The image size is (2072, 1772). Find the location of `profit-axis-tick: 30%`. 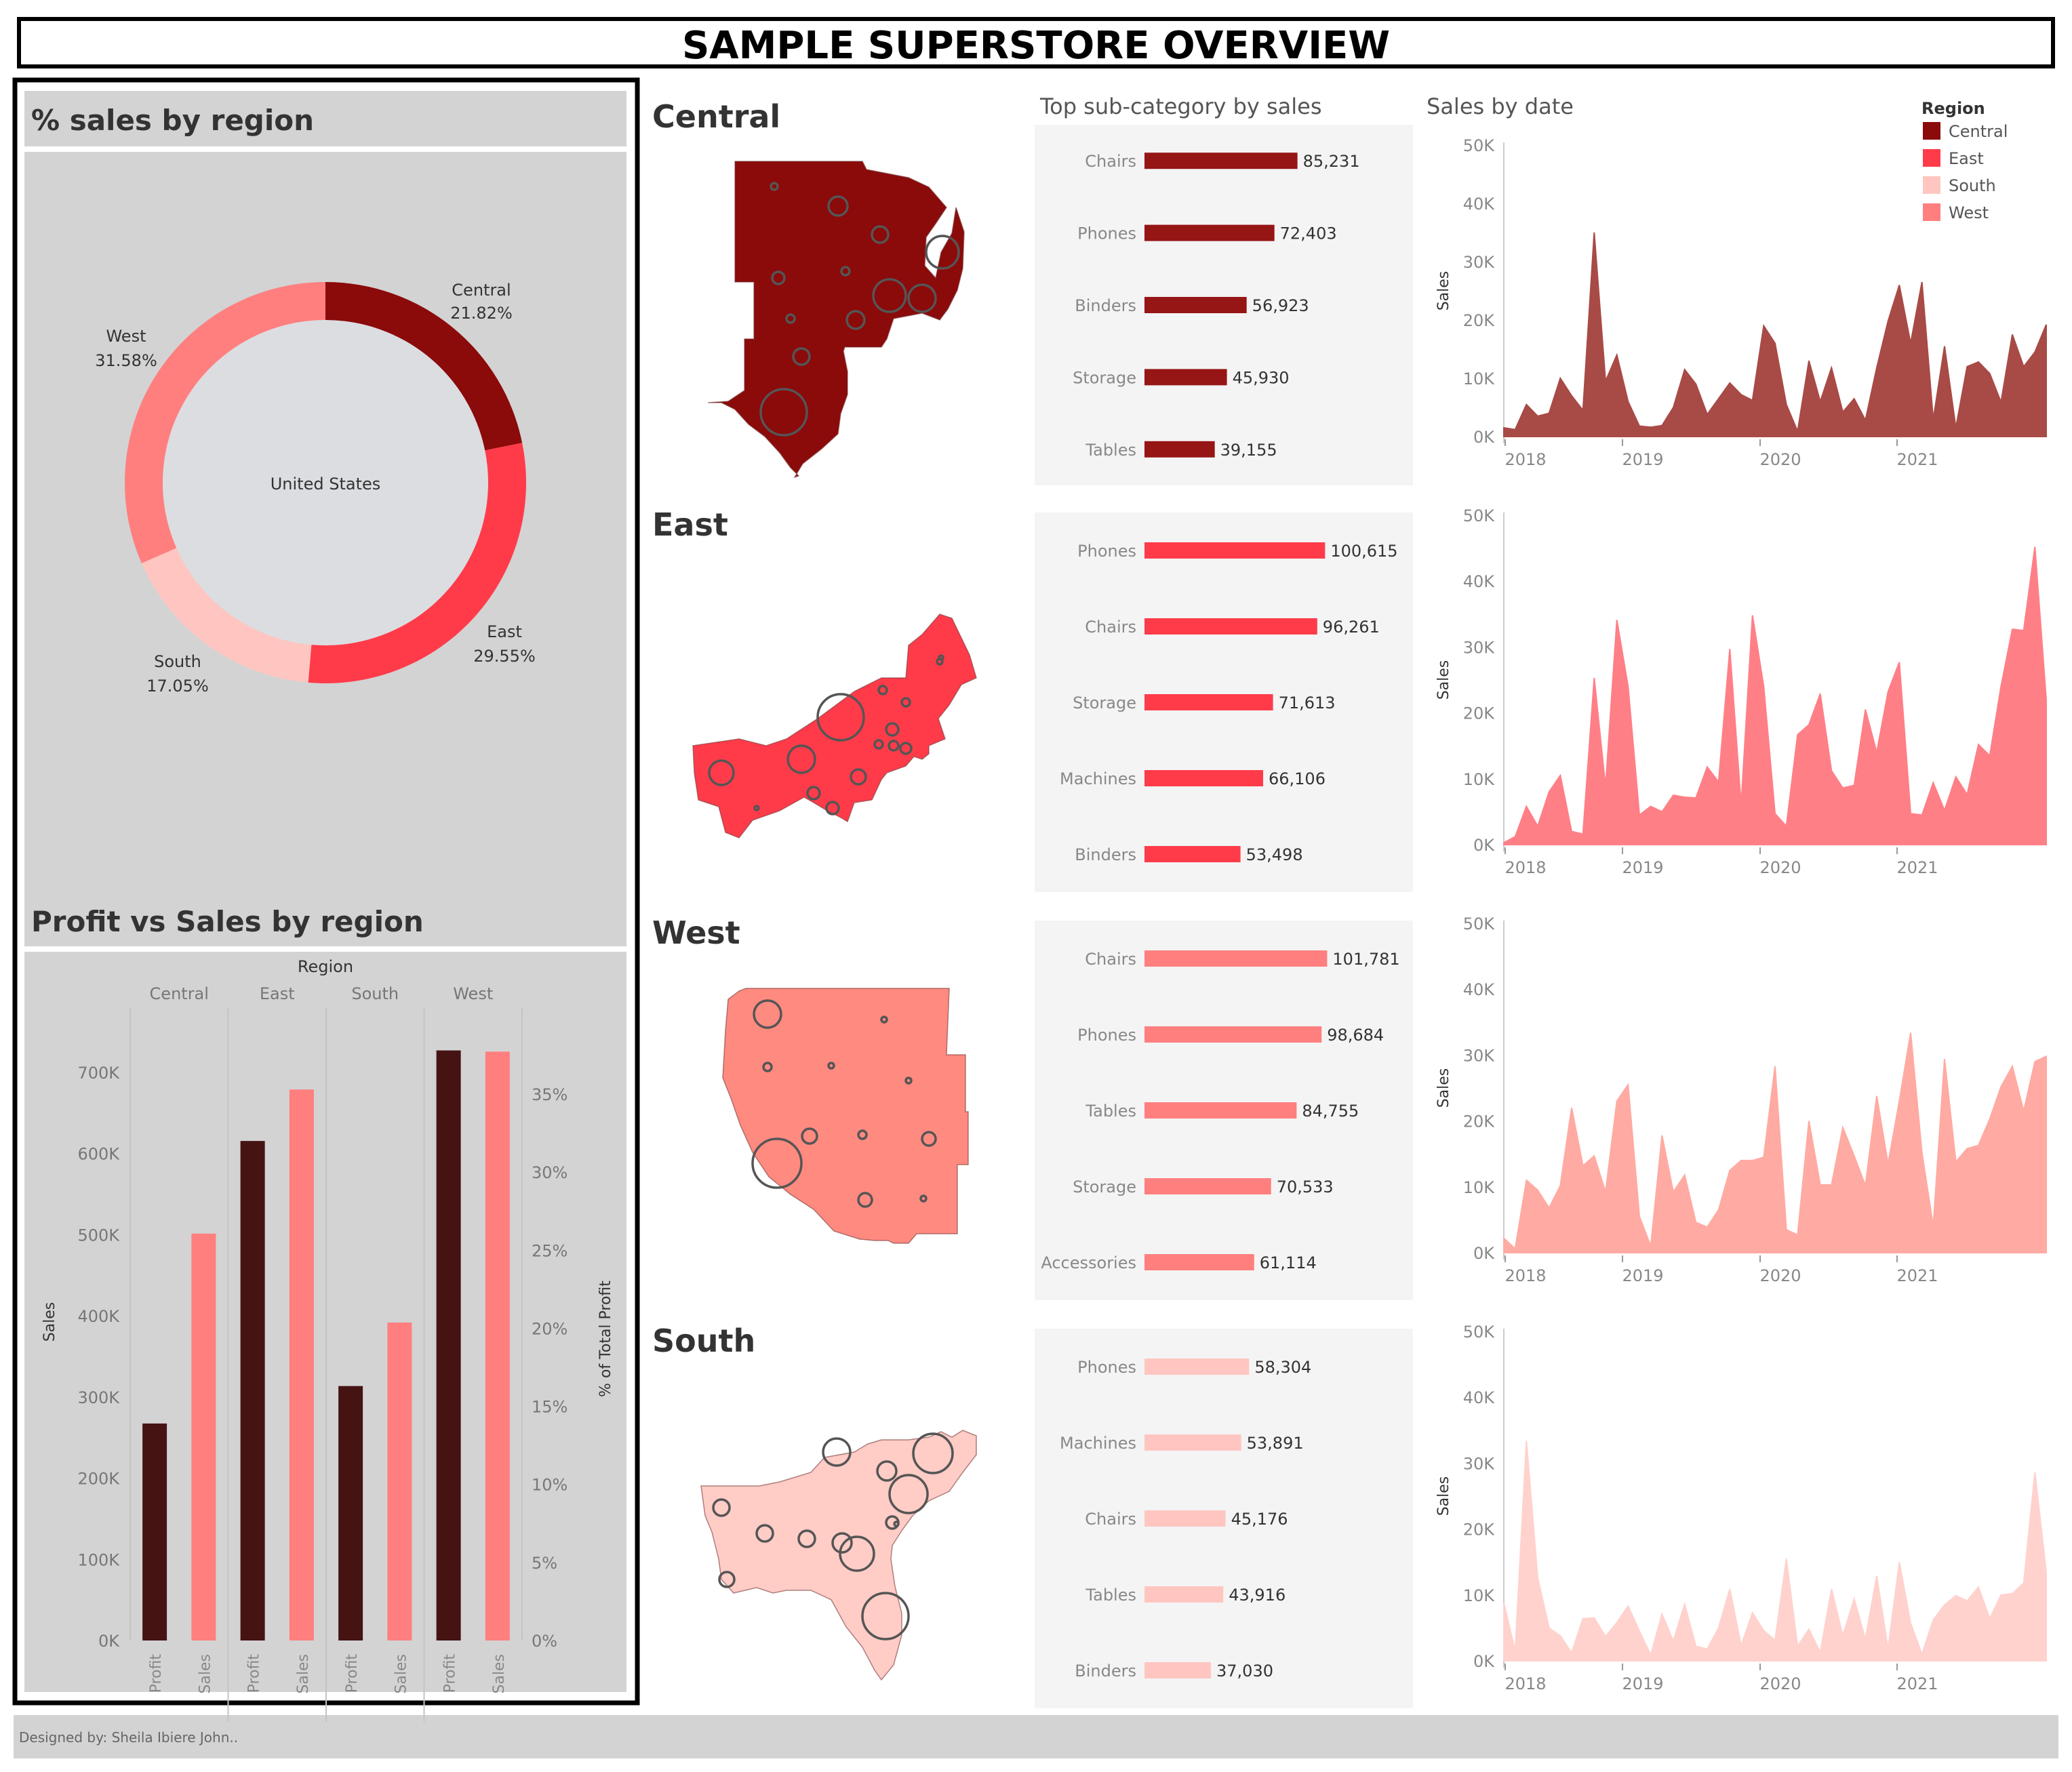

profit-axis-tick: 30% is located at coordinates (549, 1172).